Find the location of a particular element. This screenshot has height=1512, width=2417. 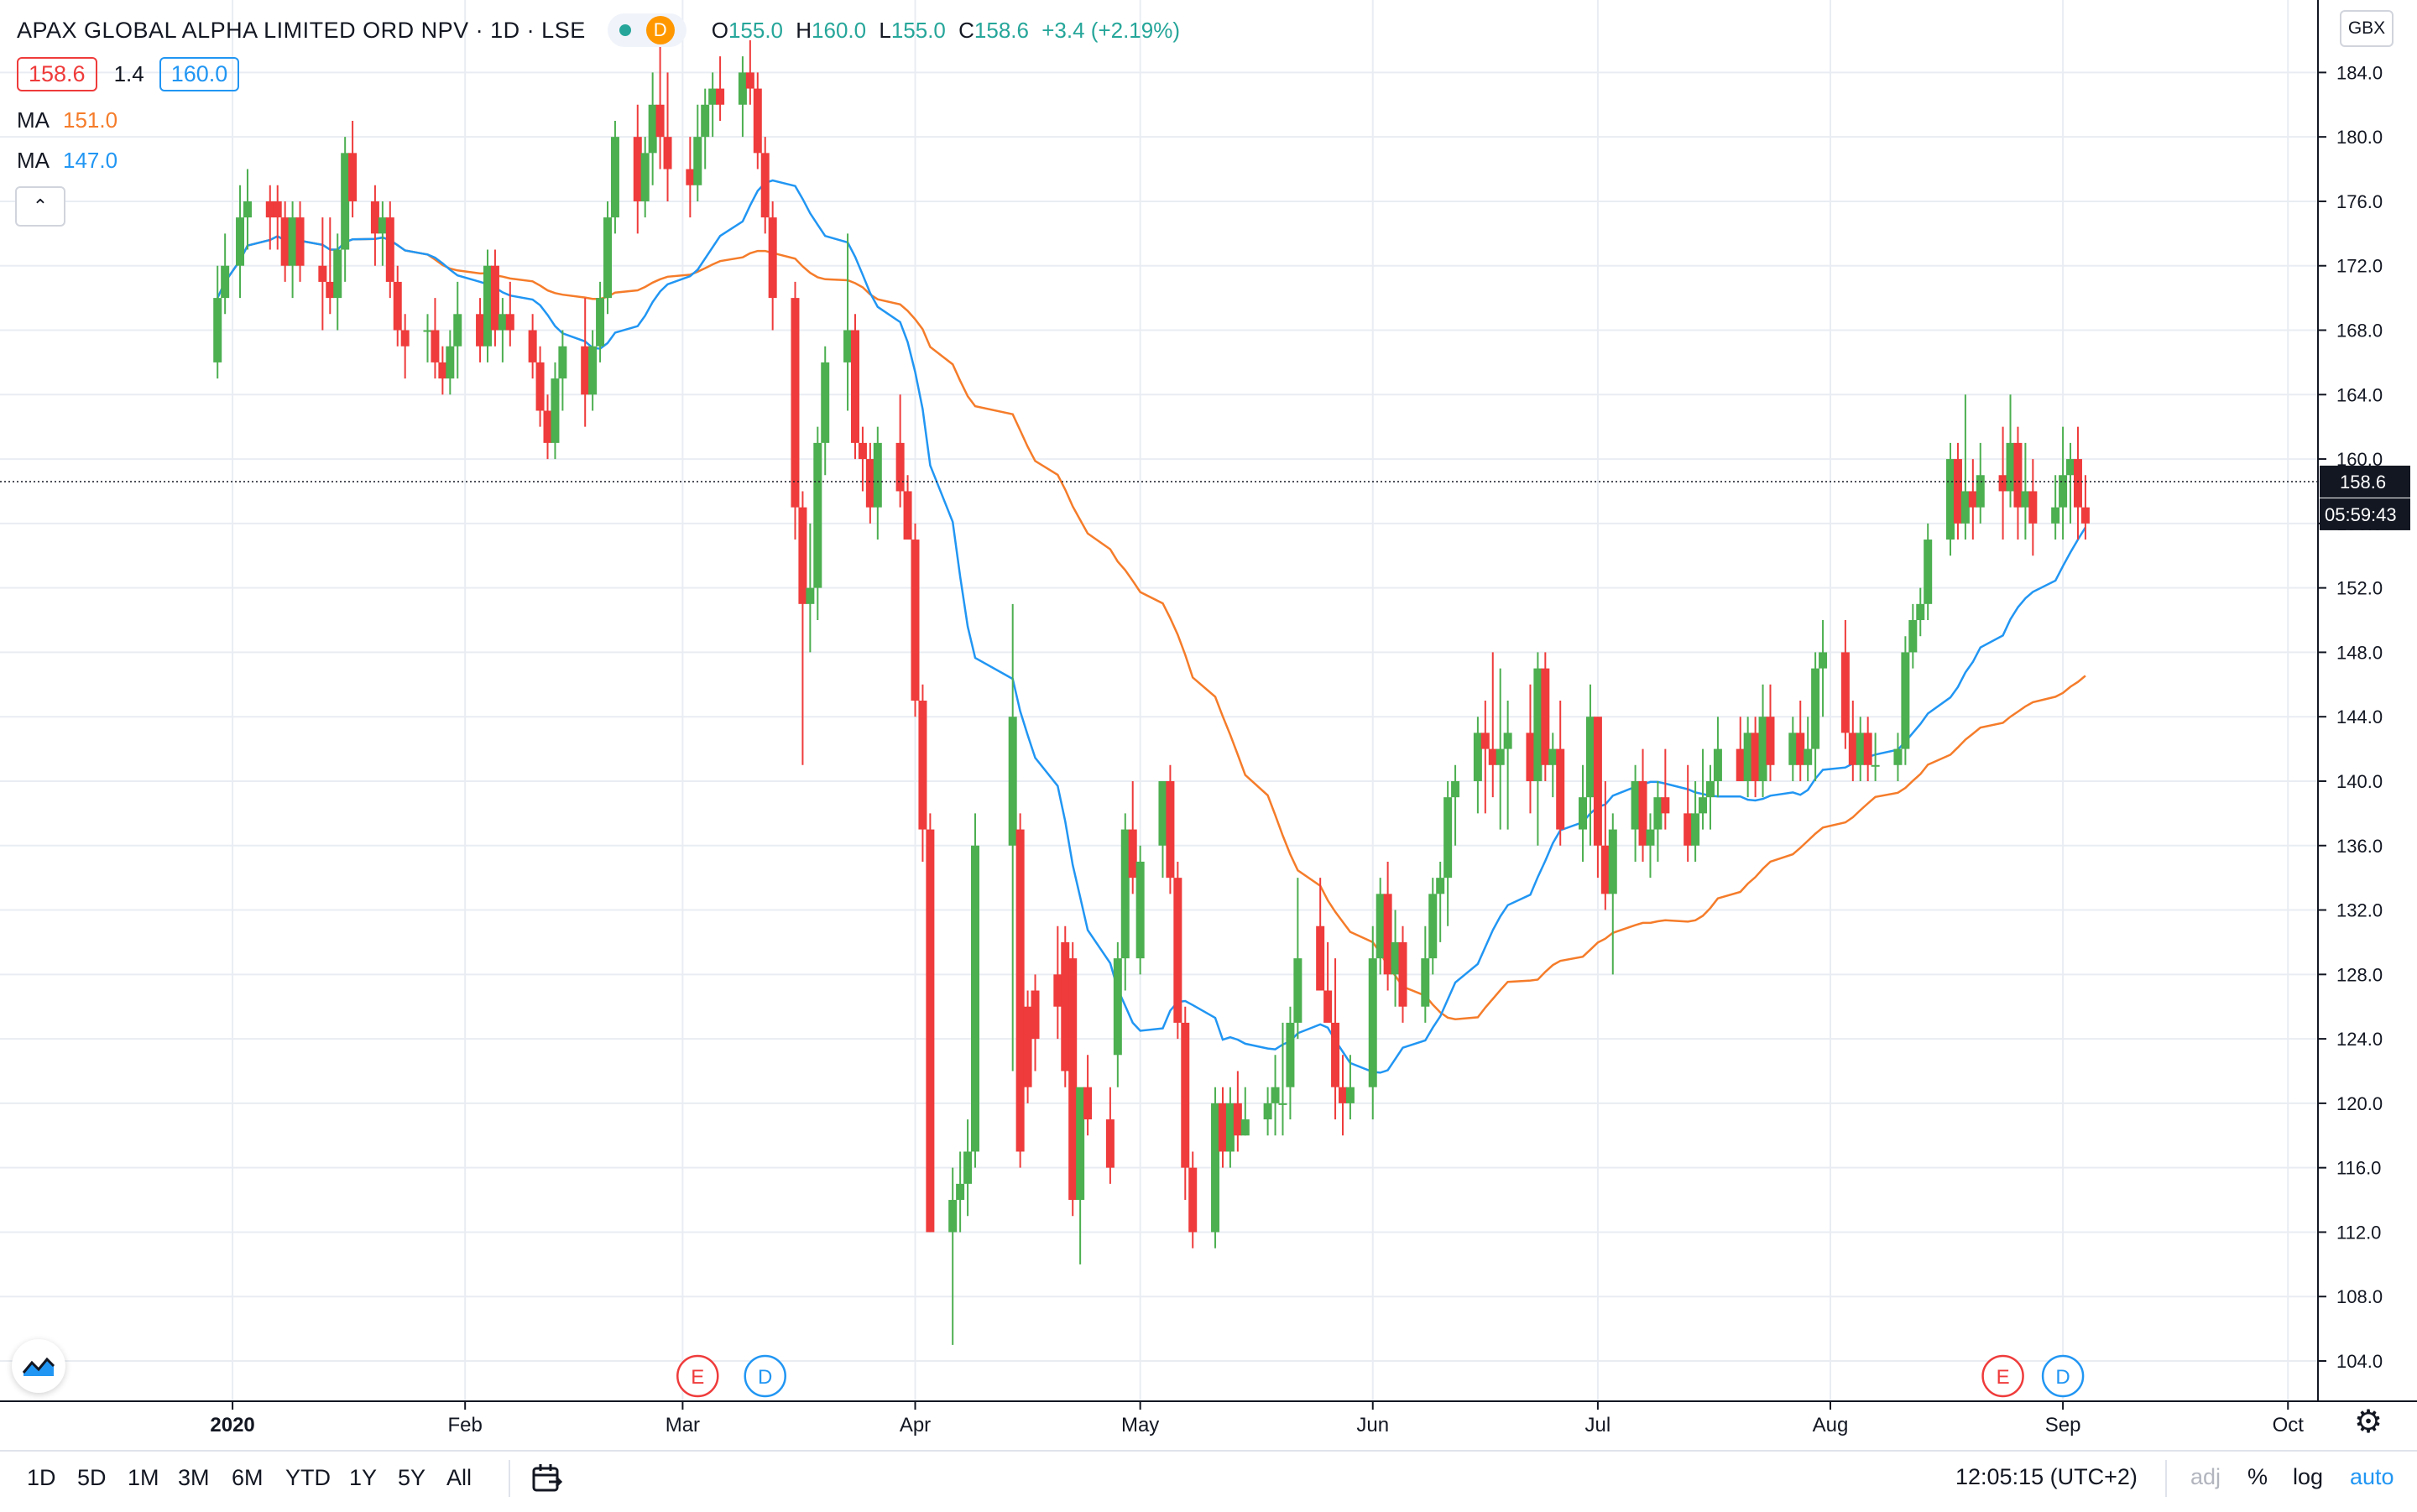

timeframe-5d: 5D is located at coordinates (92, 1478).